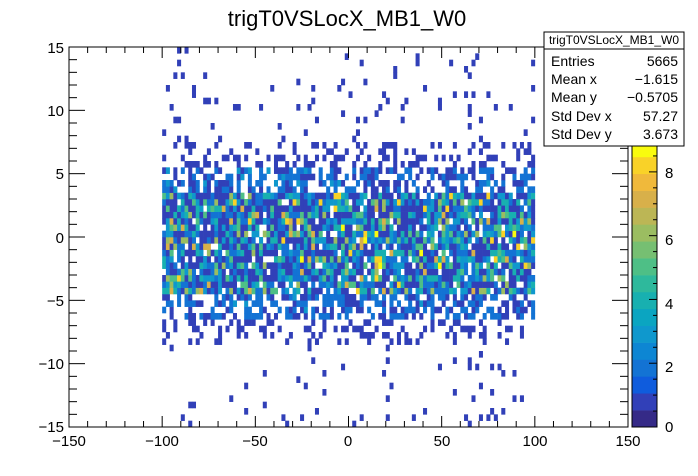 The width and height of the screenshot is (698, 476). What do you see at coordinates (669, 367) in the screenshot?
I see `colorbar-tick-label: 2` at bounding box center [669, 367].